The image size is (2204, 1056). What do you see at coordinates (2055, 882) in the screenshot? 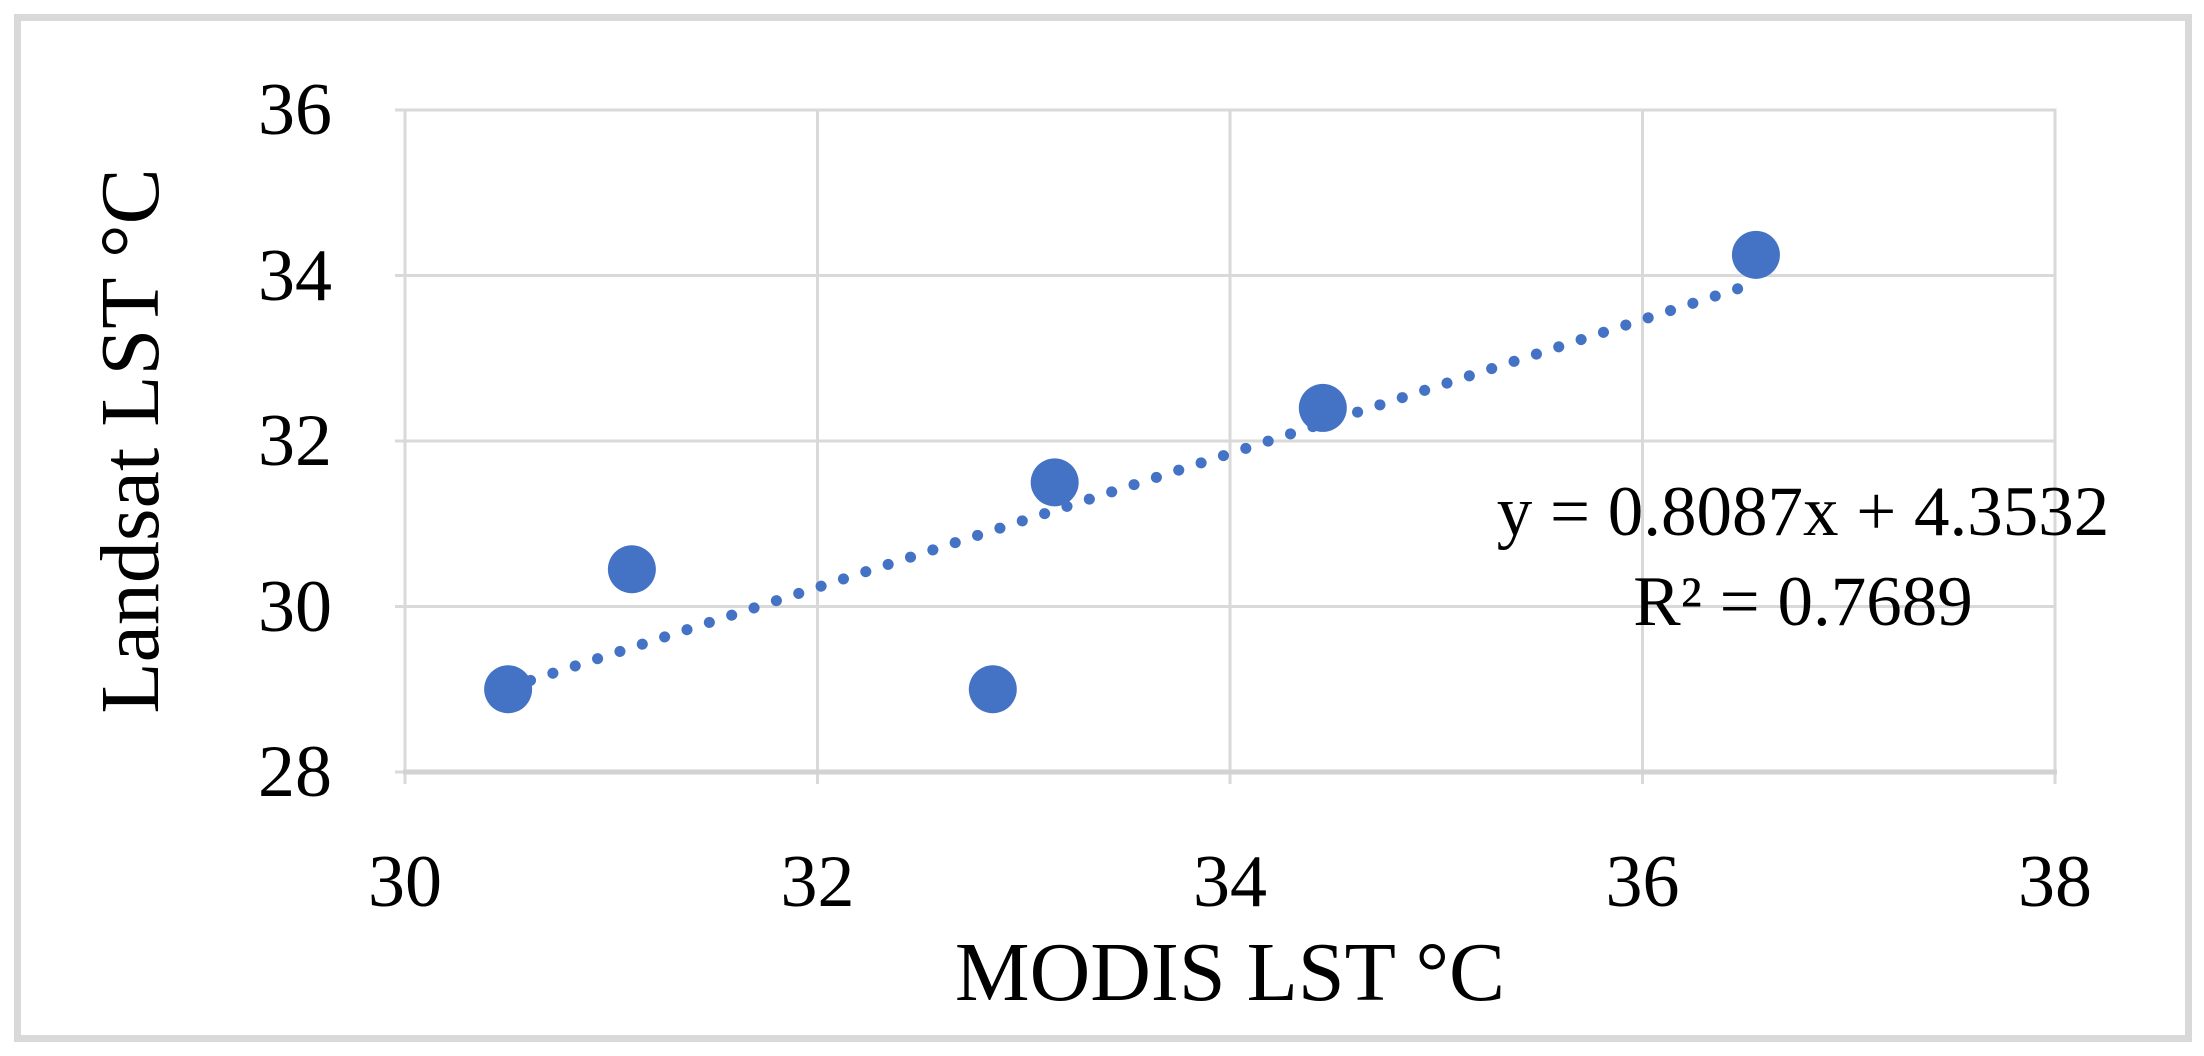
I see `x-tick-label: 38` at bounding box center [2055, 882].